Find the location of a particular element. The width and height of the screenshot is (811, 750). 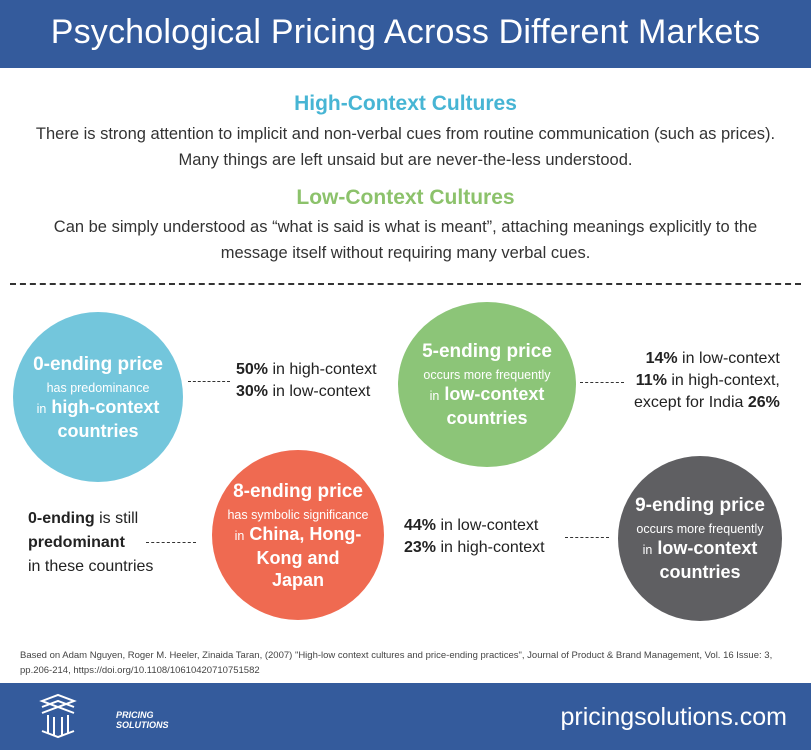

nine-ending-subtitle: occurs more frequently is located at coordinates (700, 529).